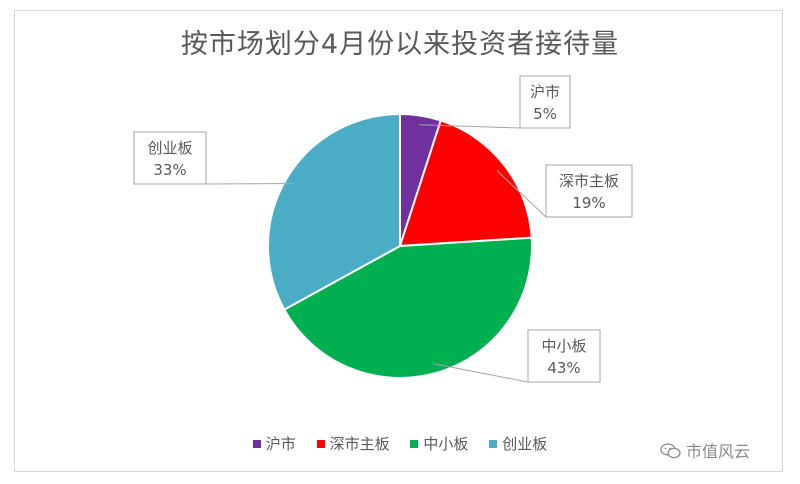  What do you see at coordinates (563, 346) in the screenshot?
I see `data-label-category-2: 中小板` at bounding box center [563, 346].